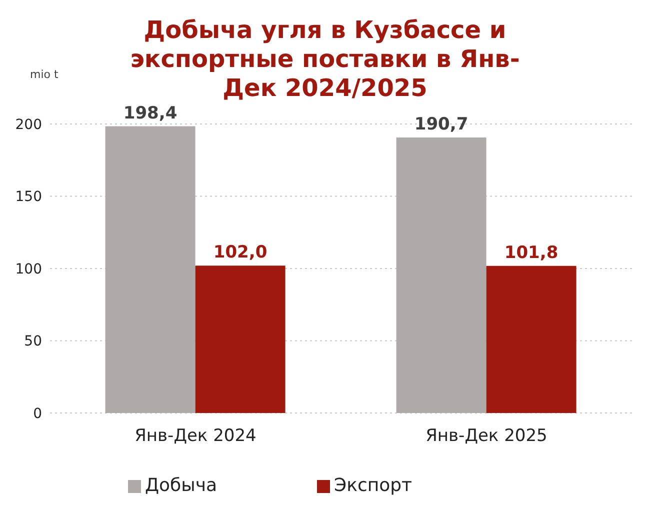  What do you see at coordinates (181, 485) in the screenshot?
I see `legend-label: Добыча` at bounding box center [181, 485].